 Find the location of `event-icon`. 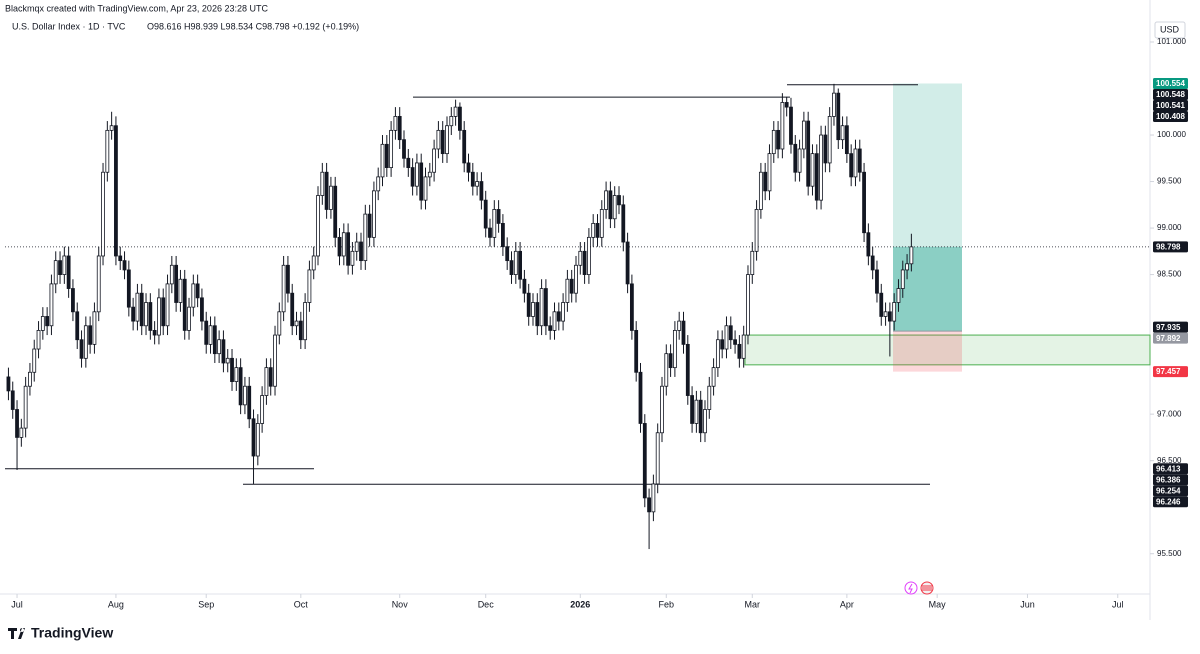

event-icon is located at coordinates (911, 588).